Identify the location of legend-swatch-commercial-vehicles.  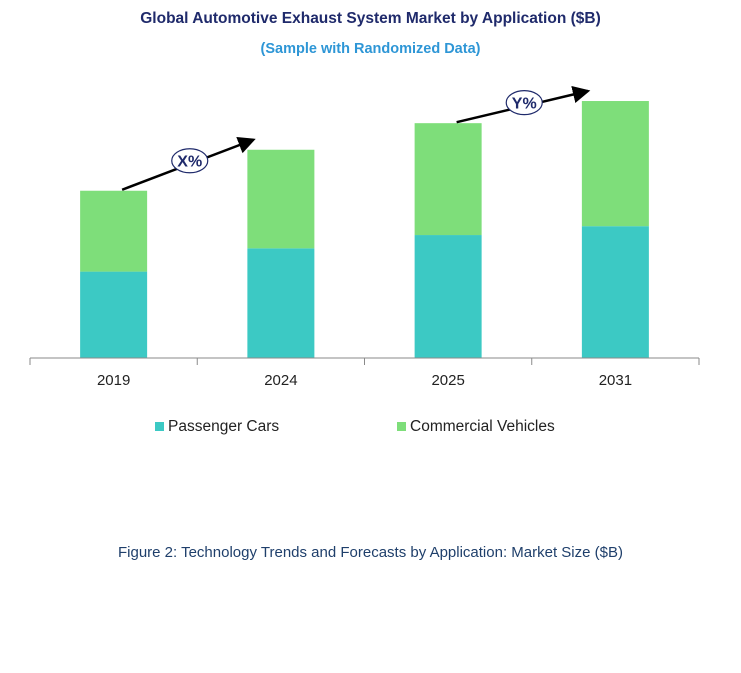
(401, 426).